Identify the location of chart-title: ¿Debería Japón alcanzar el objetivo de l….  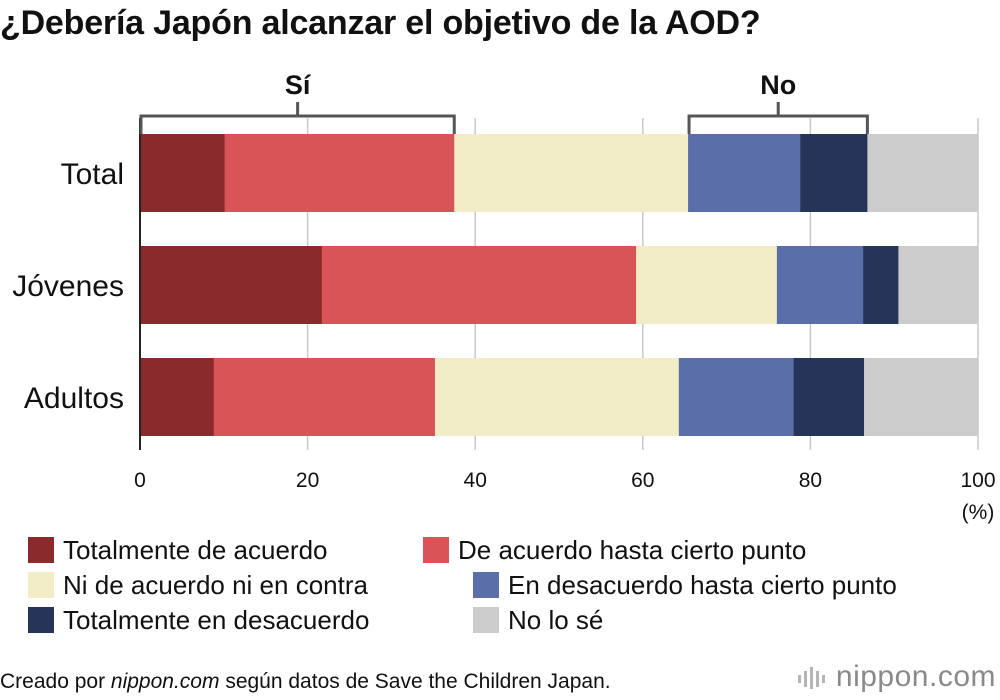
(380, 23).